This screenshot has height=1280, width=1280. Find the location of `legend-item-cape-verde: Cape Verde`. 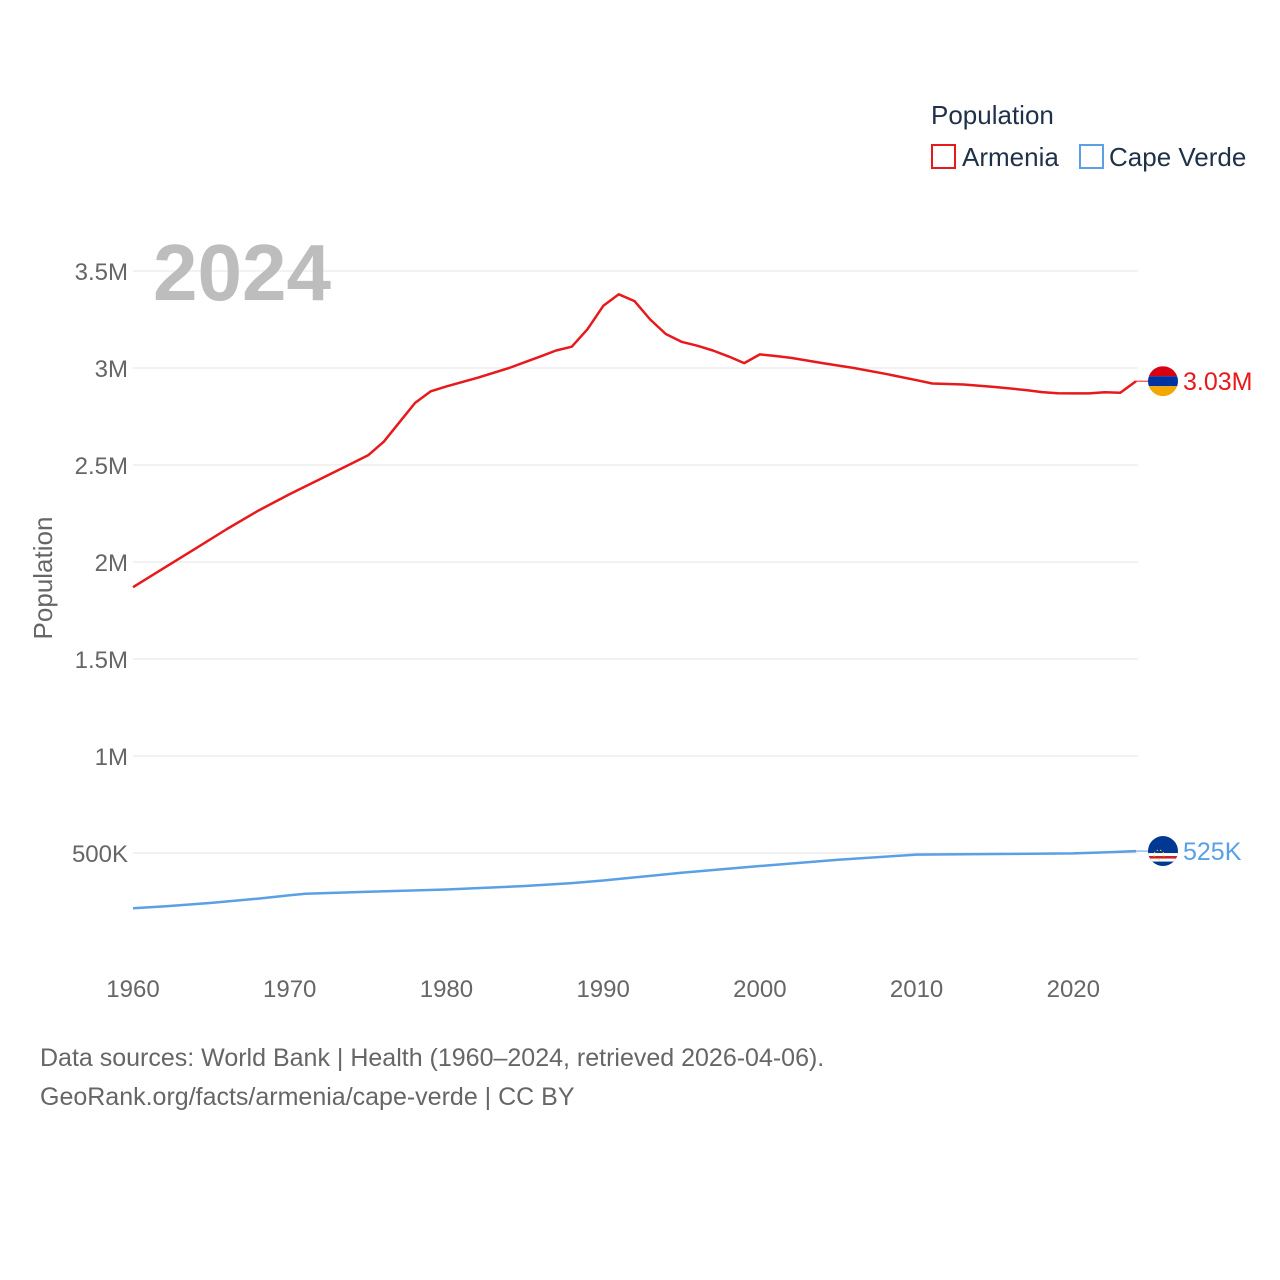

legend-item-cape-verde: Cape Verde is located at coordinates (1162, 157).